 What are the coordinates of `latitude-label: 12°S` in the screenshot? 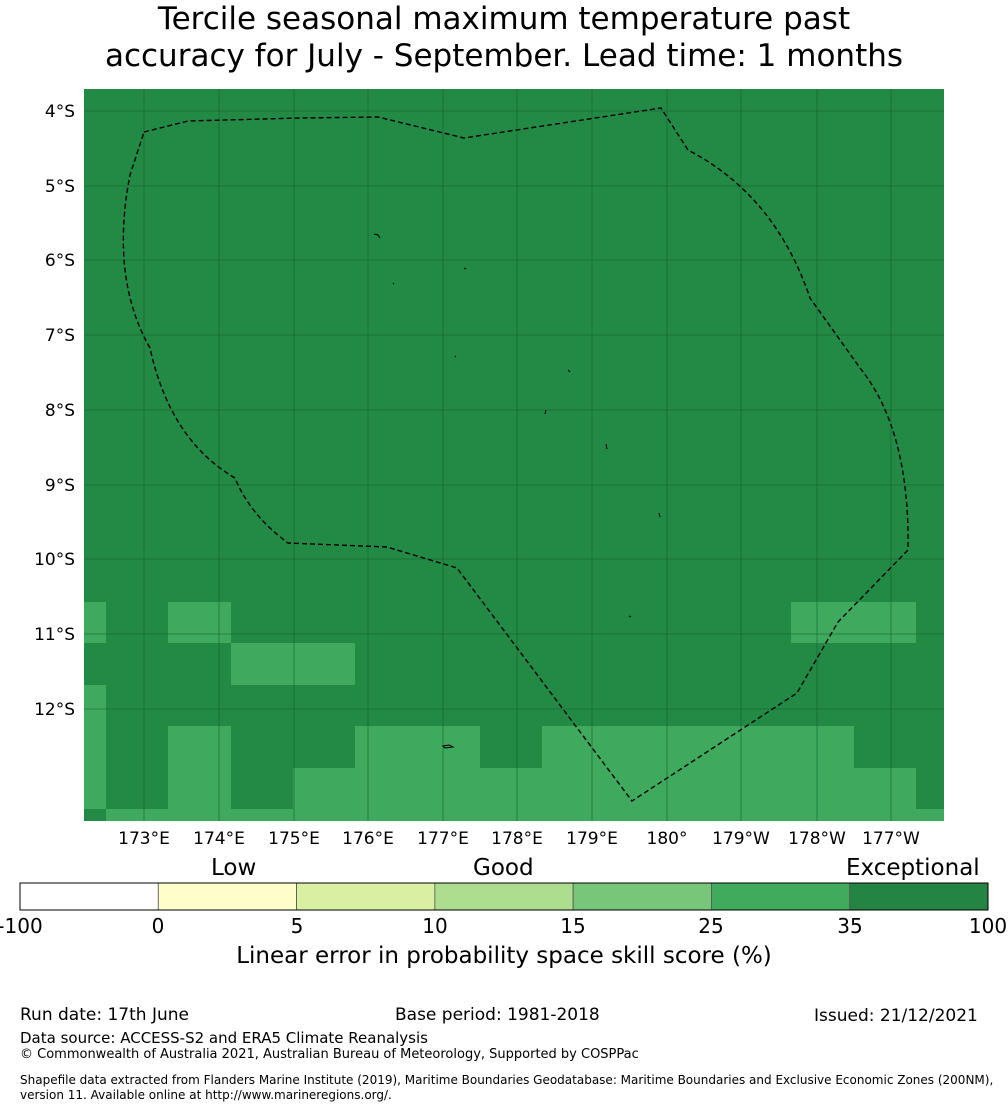 It's located at (54, 710).